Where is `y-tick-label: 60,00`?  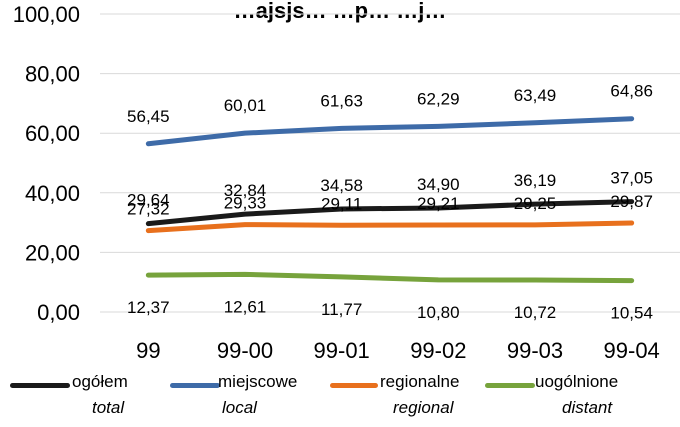
y-tick-label: 60,00 is located at coordinates (52, 133).